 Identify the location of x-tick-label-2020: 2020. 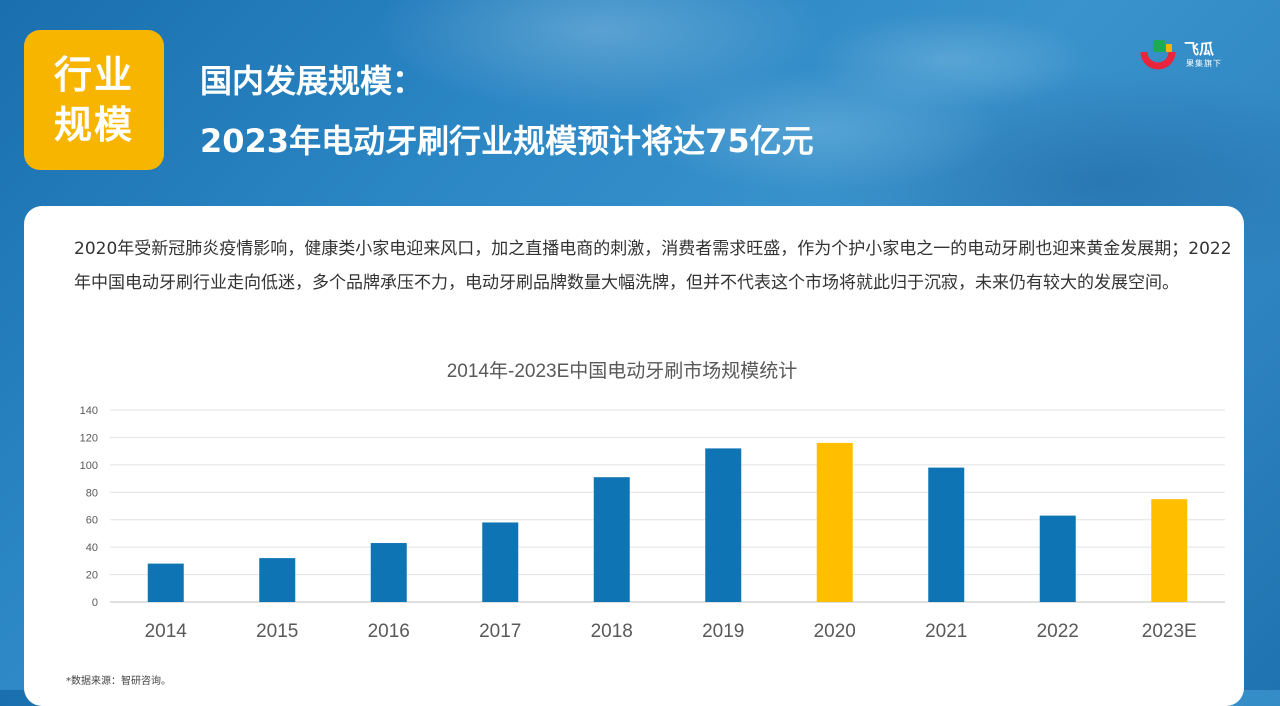
(835, 631).